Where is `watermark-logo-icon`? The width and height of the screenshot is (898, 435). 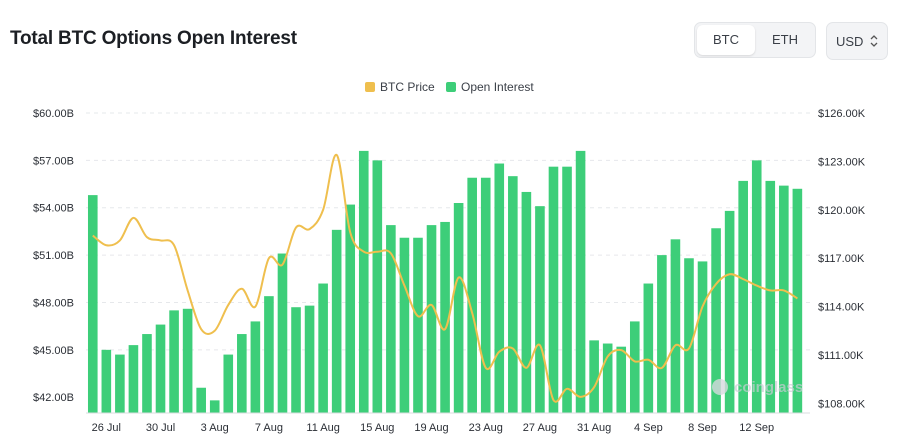
watermark-logo-icon is located at coordinates (720, 387).